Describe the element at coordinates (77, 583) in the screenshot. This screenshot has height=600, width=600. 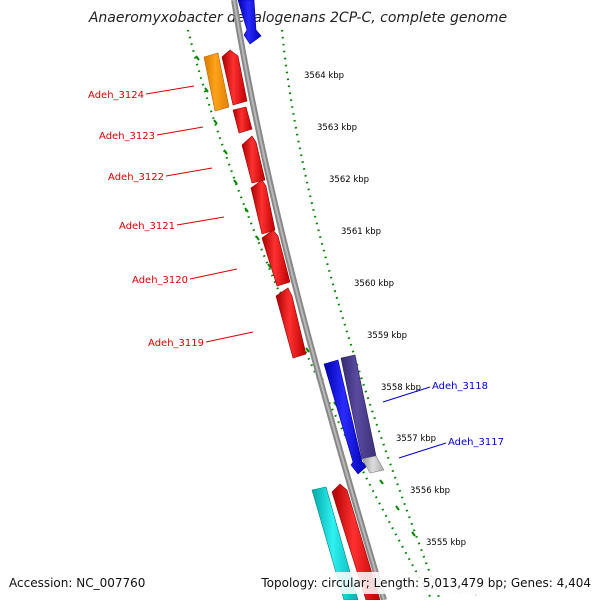
I see `accession-text: Accession: NC_007760` at that location.